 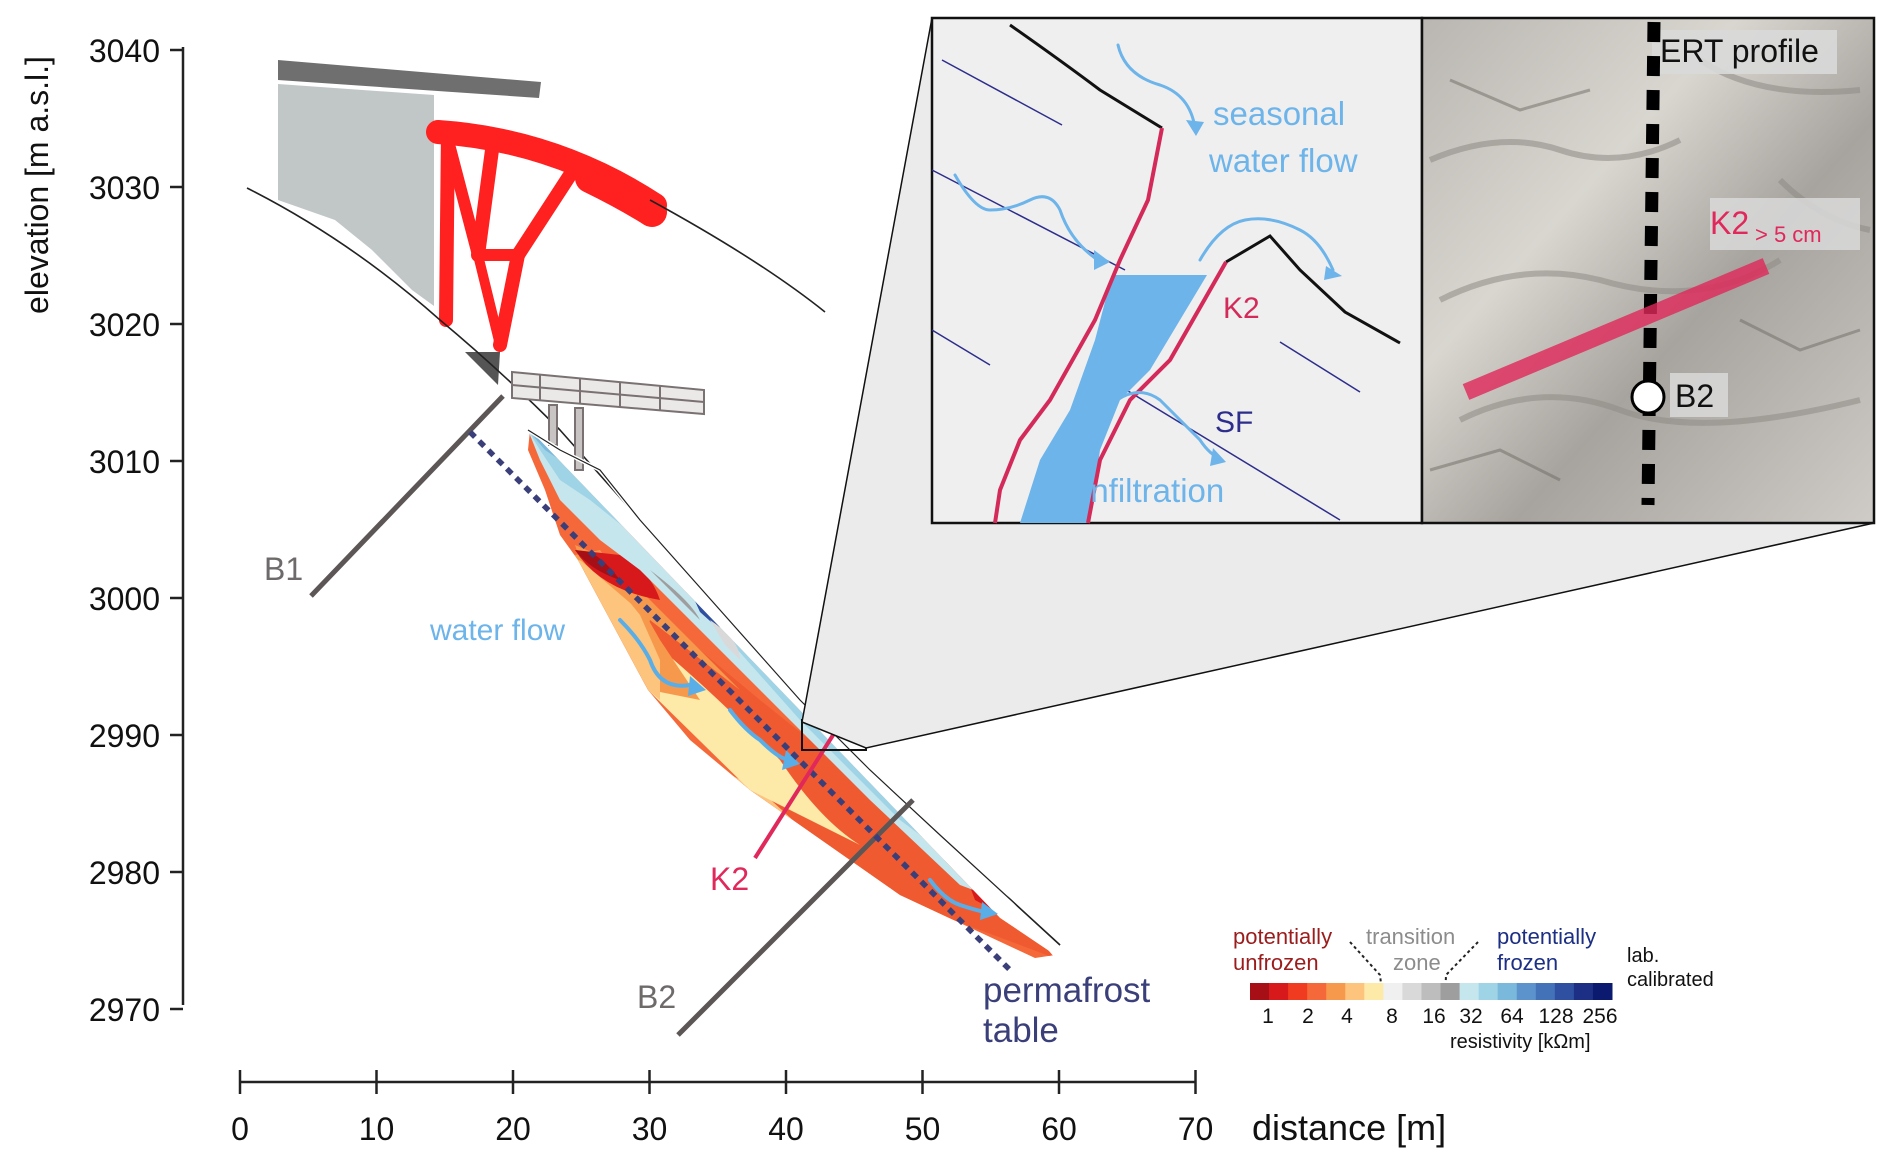 I want to click on permafrost-label-1: permafrost, so click(x=1067, y=990).